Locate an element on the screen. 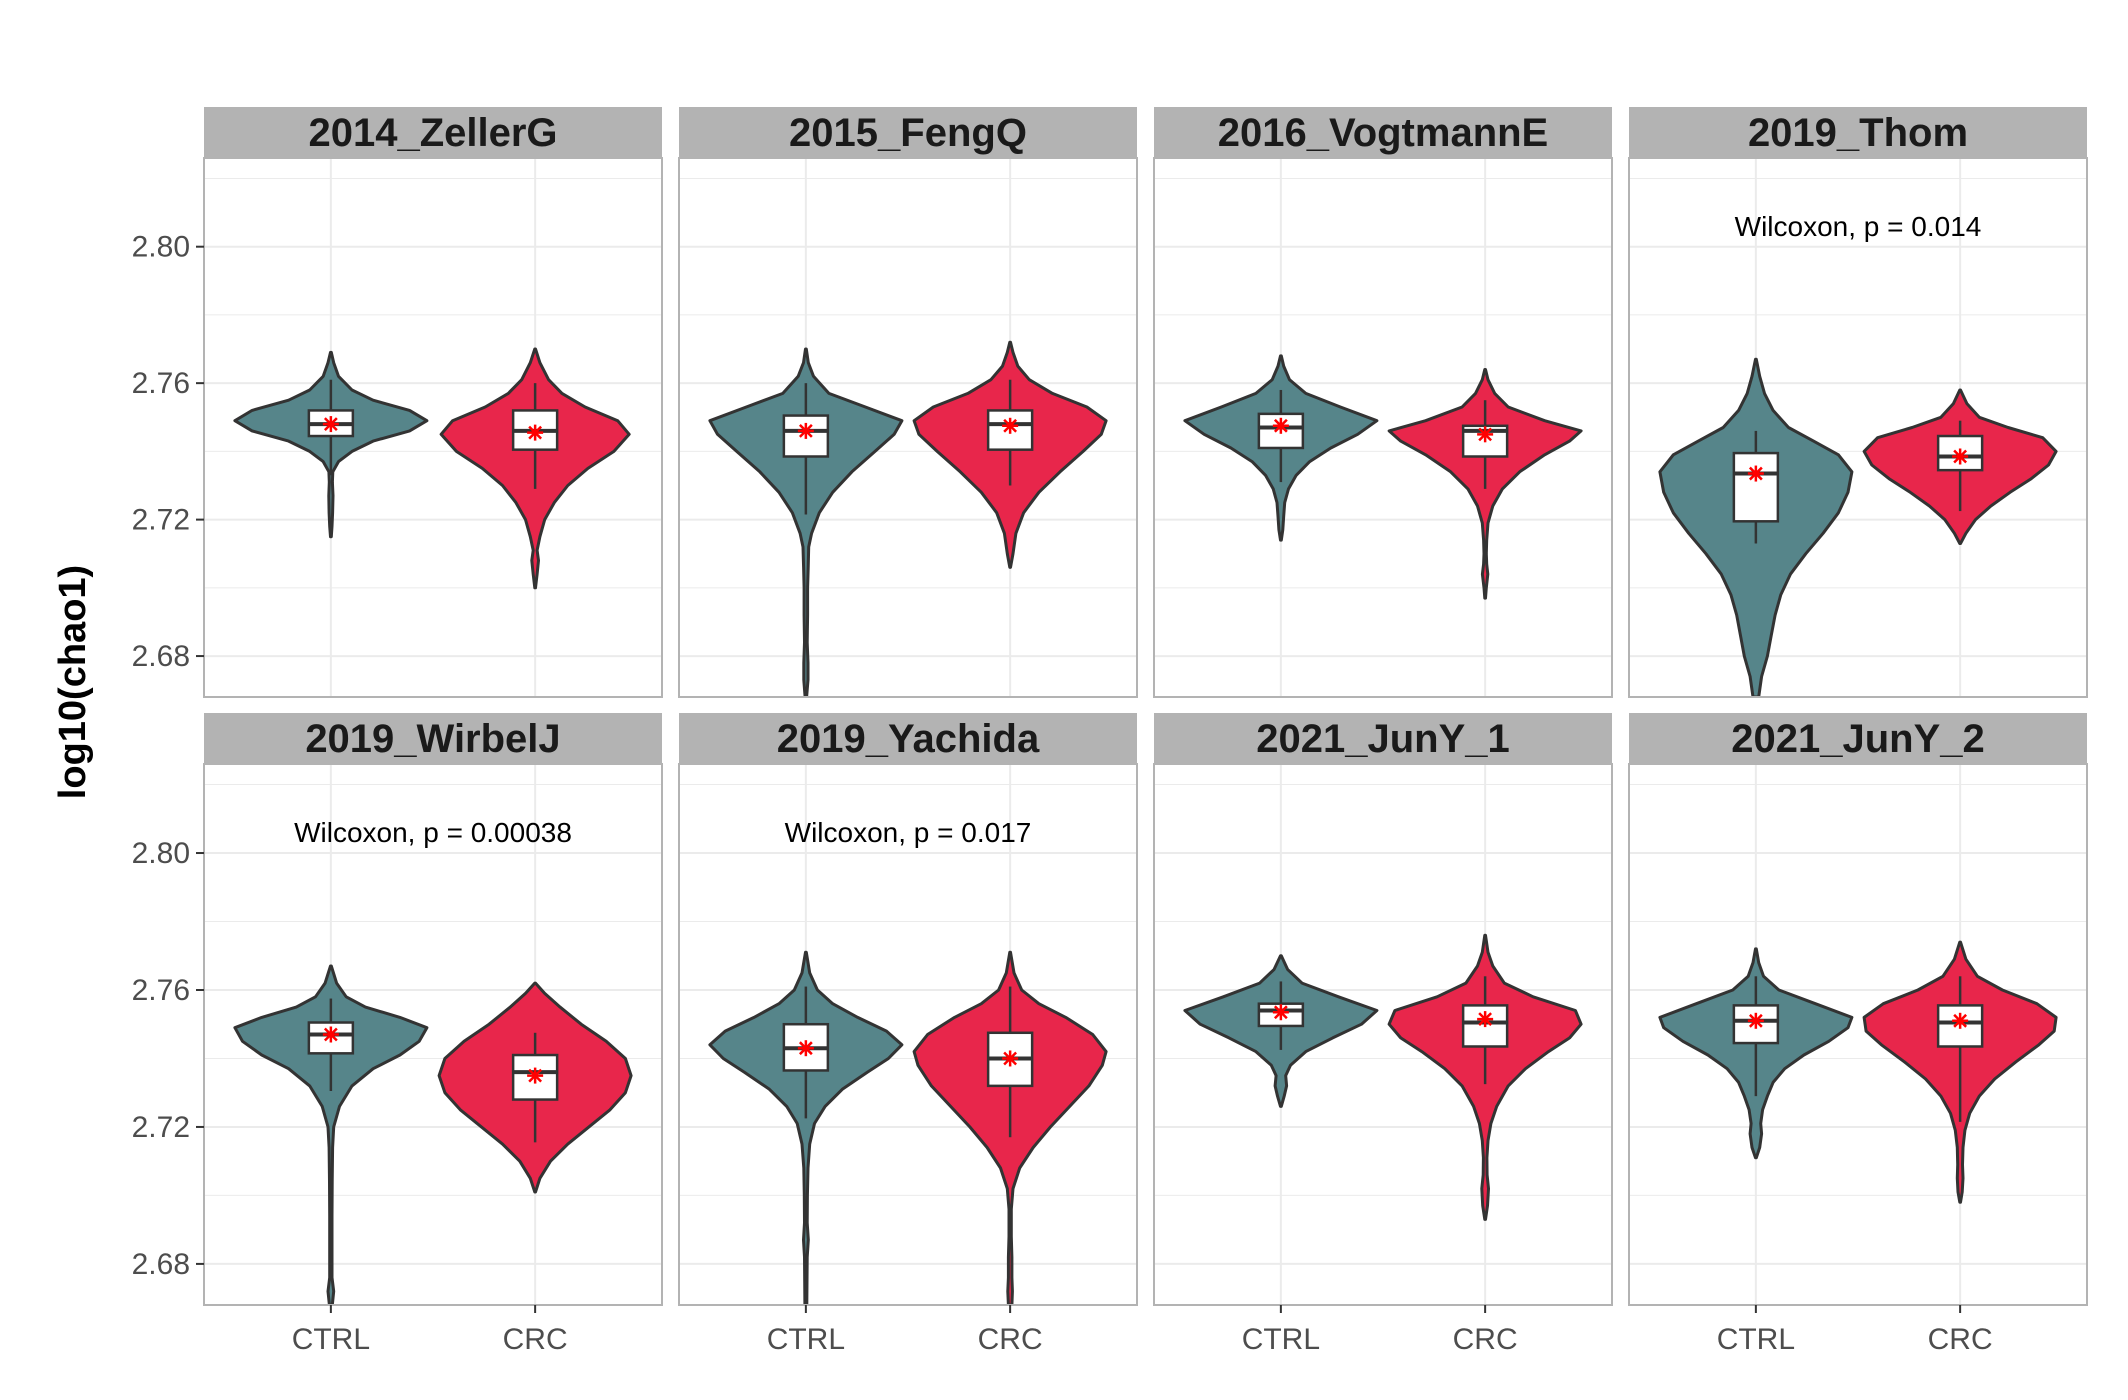  facet-panel: 2015_FengQ is located at coordinates (908, 402).